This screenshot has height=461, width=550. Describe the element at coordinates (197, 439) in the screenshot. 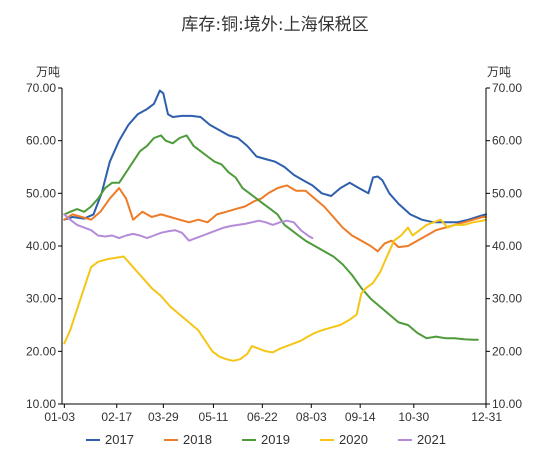

I see `legend-label: 2018` at that location.